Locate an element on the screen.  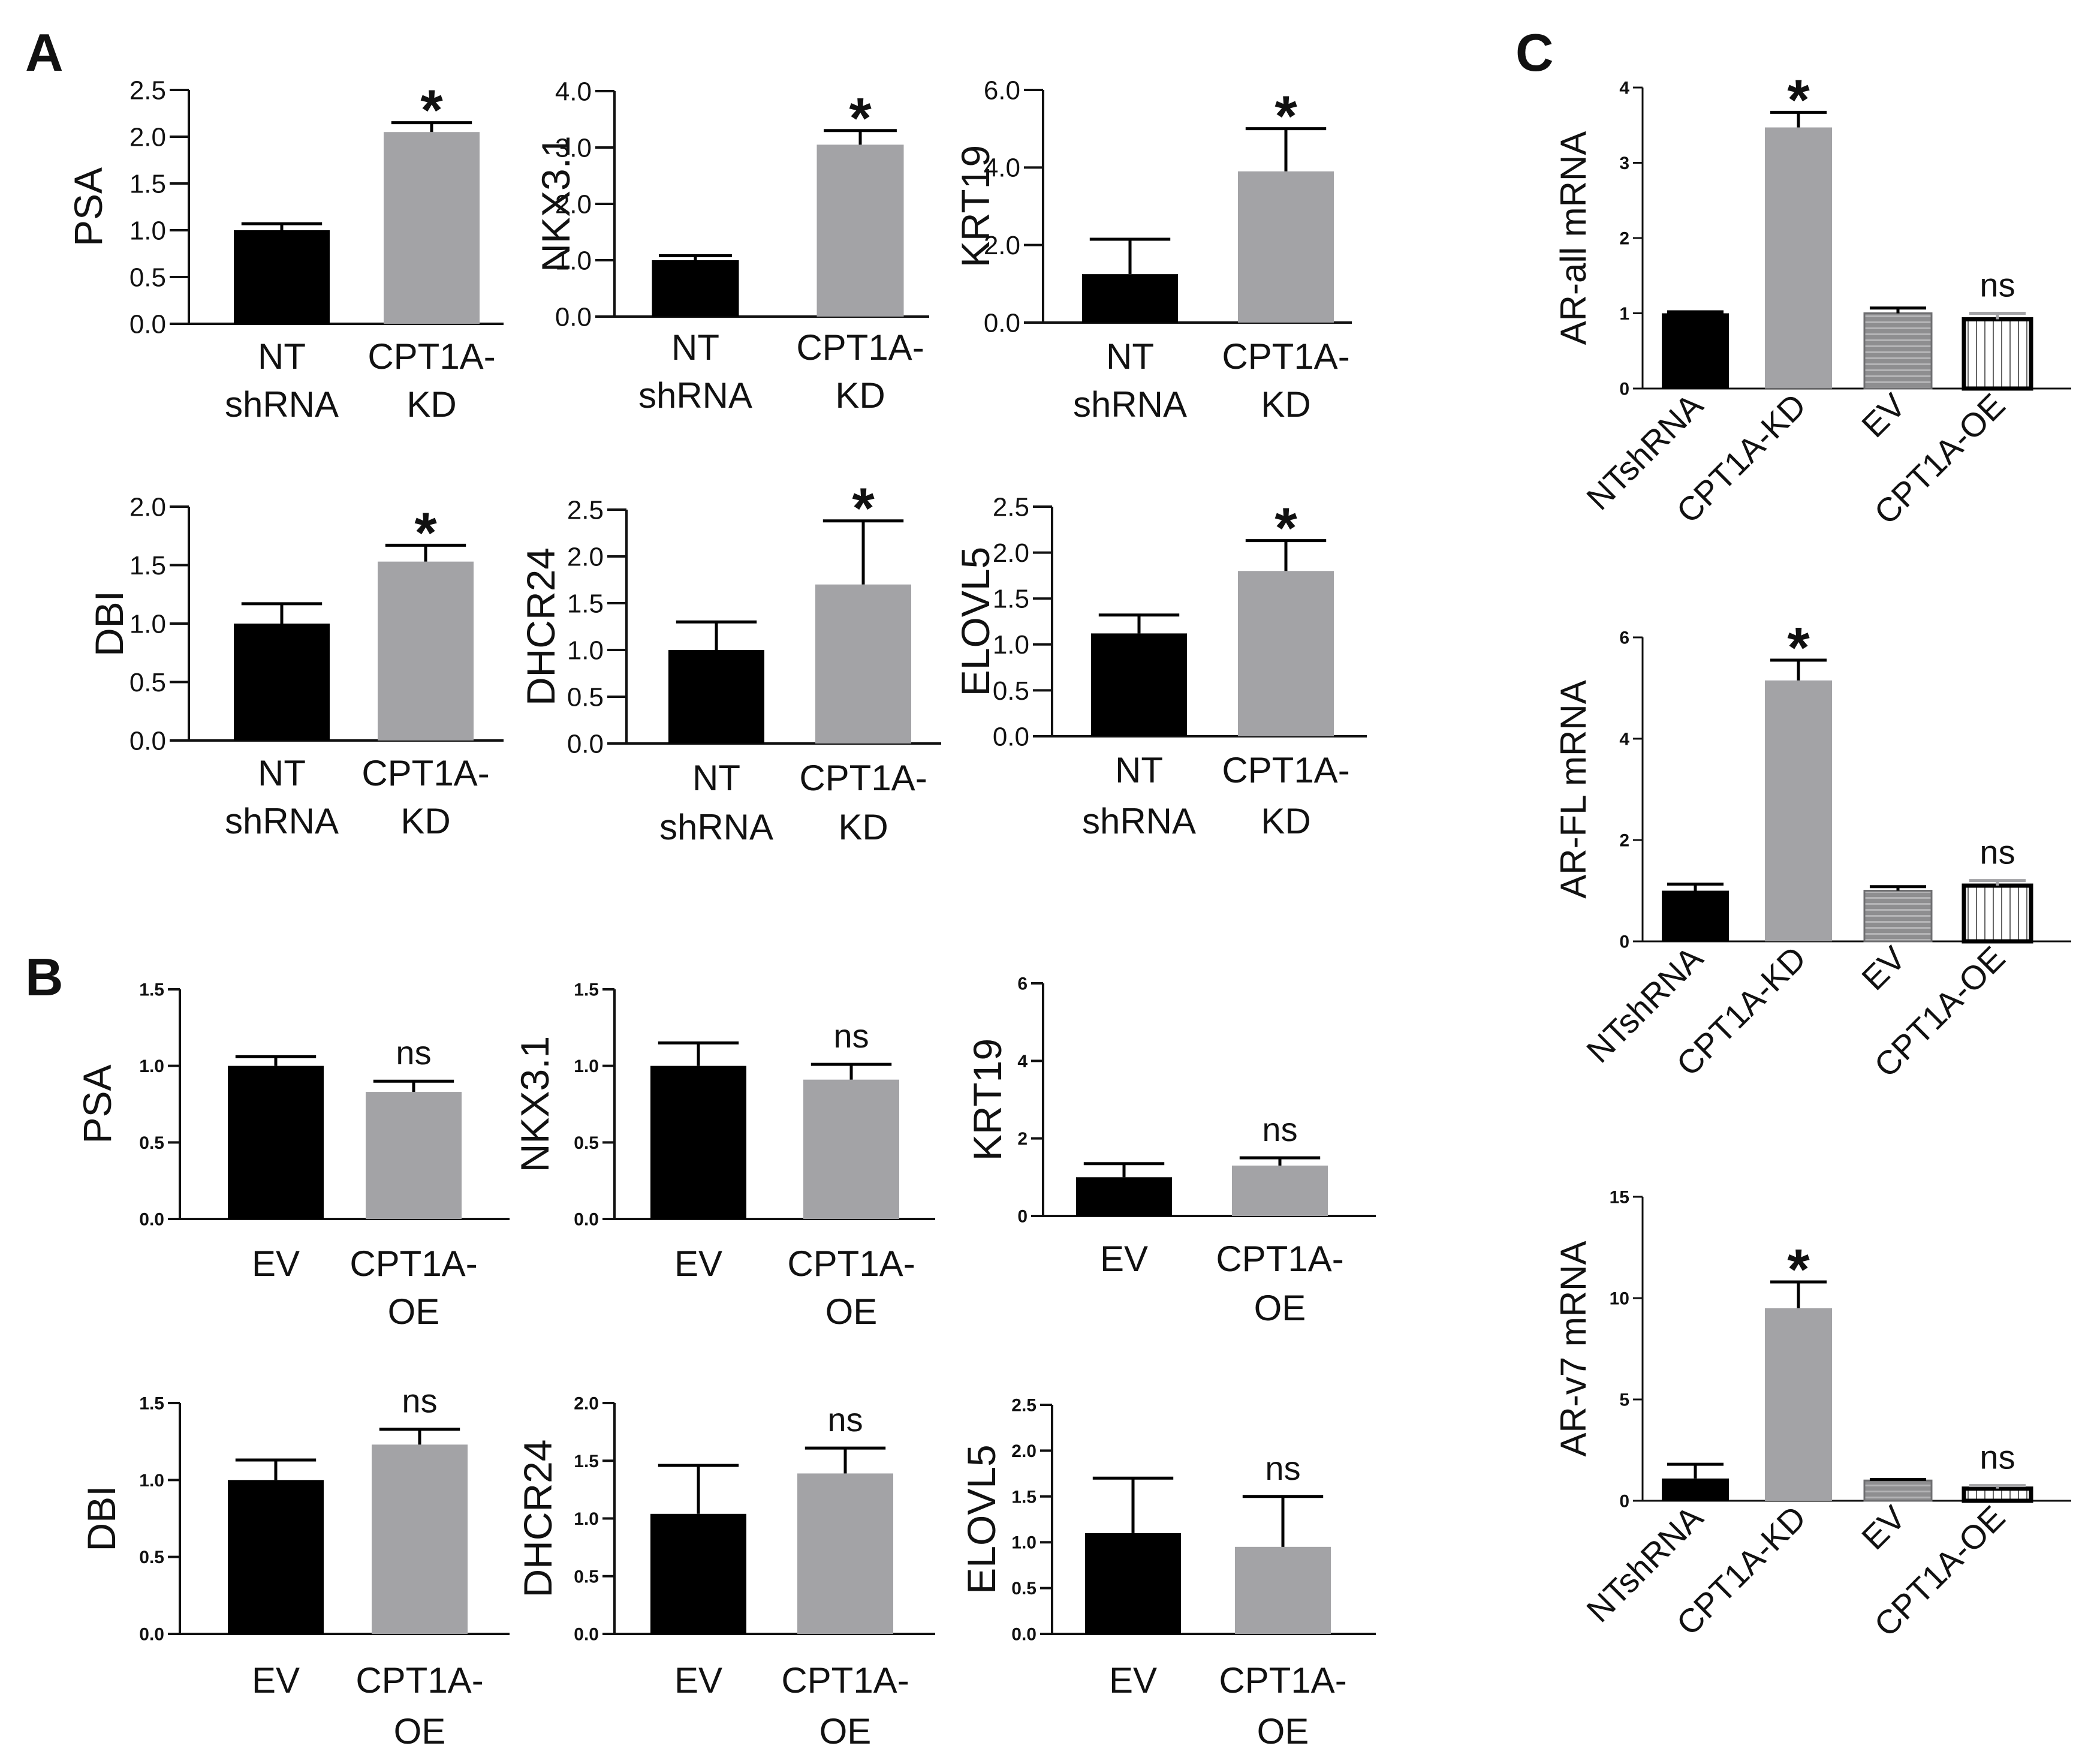
y-axis-label: NKX3.1 is located at coordinates (556, 204).